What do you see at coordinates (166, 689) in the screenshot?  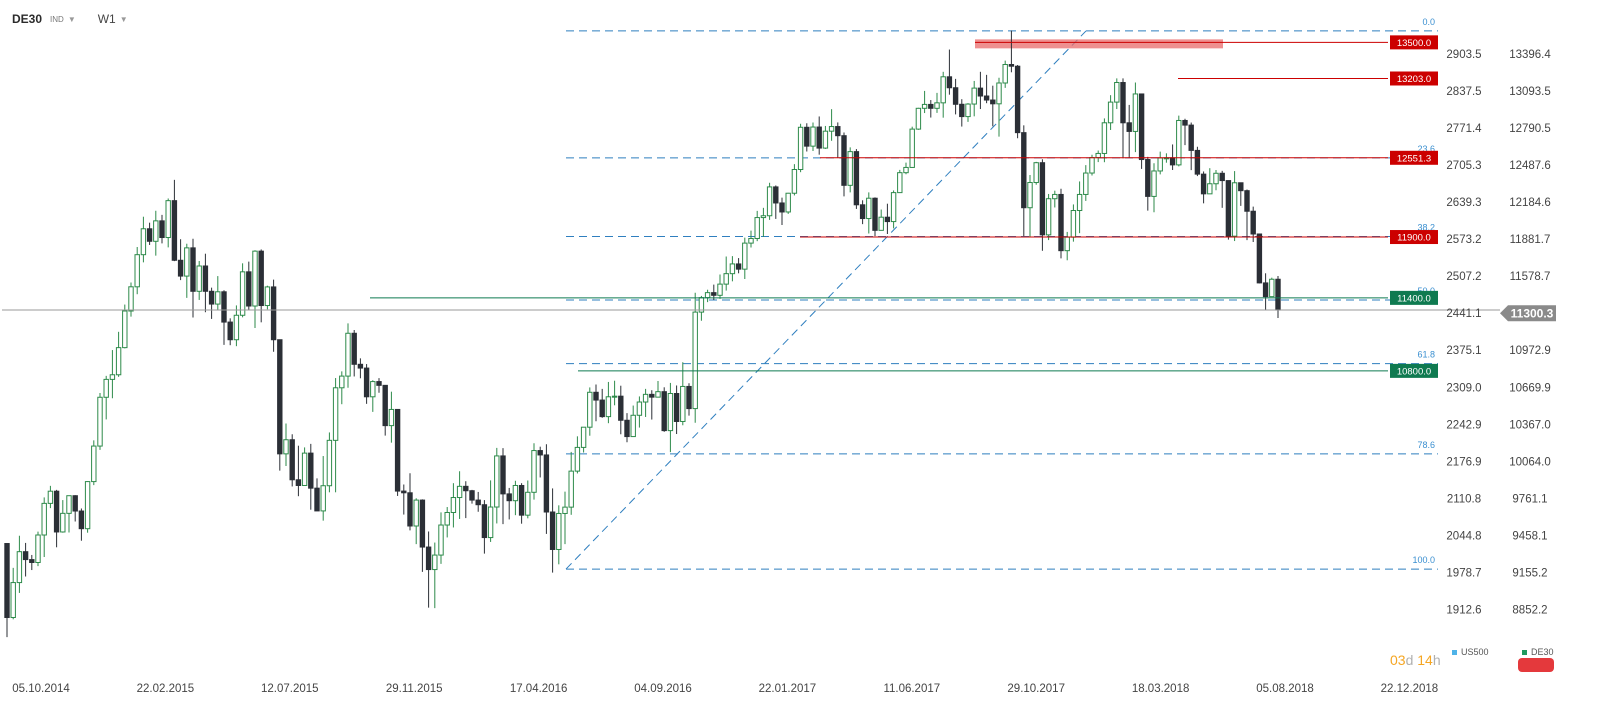 I see `date-tick-label: 22.02.2015` at bounding box center [166, 689].